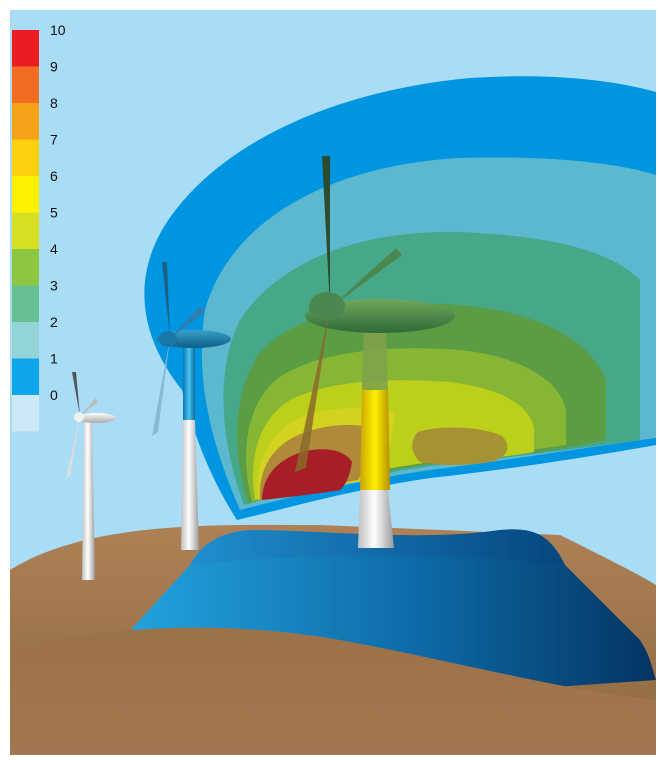  Describe the element at coordinates (375, 440) in the screenshot. I see `turbine-near-tower-mid` at that location.